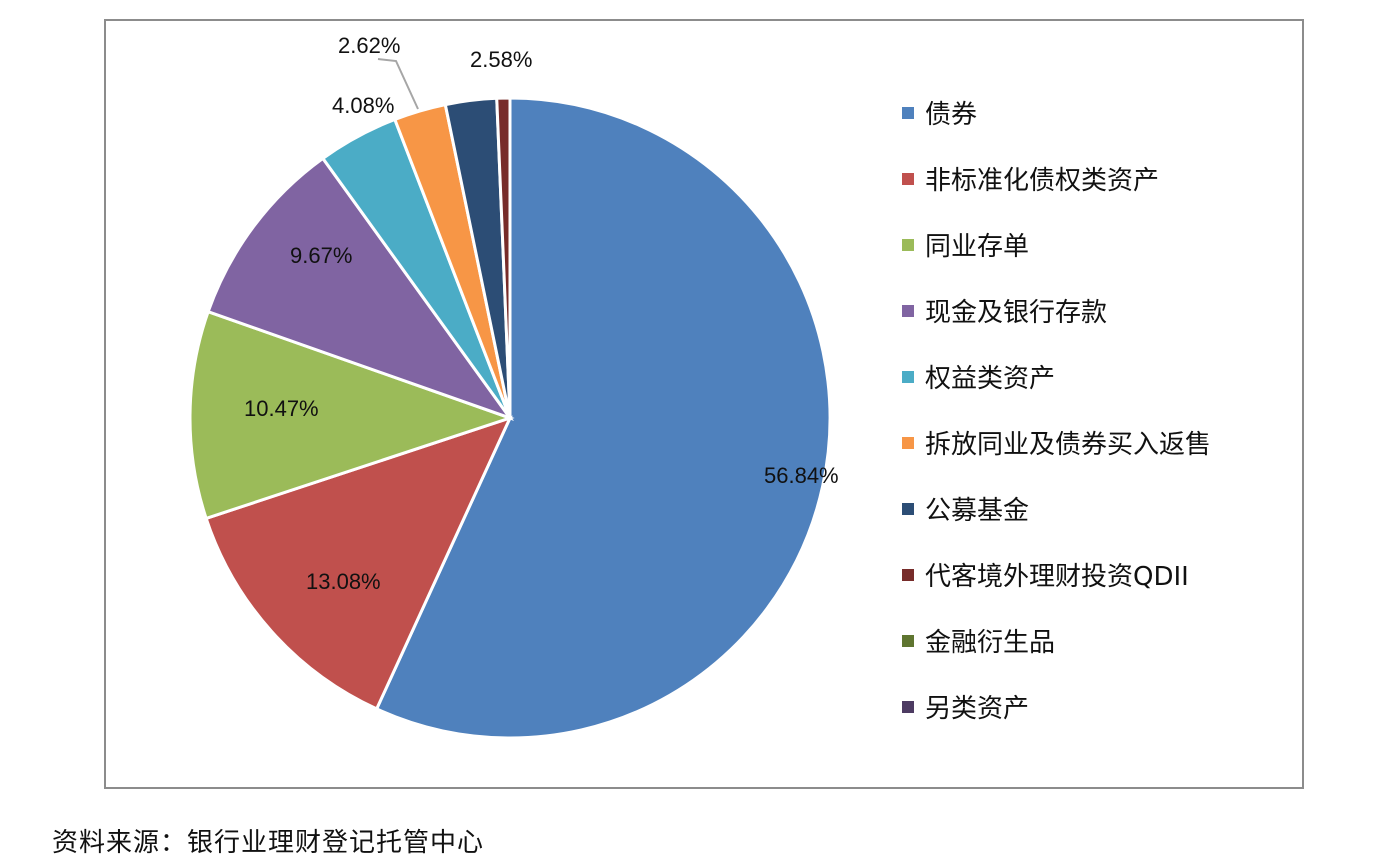  What do you see at coordinates (1042, 181) in the screenshot?
I see `legend-label: 非标准化债权类资产` at bounding box center [1042, 181].